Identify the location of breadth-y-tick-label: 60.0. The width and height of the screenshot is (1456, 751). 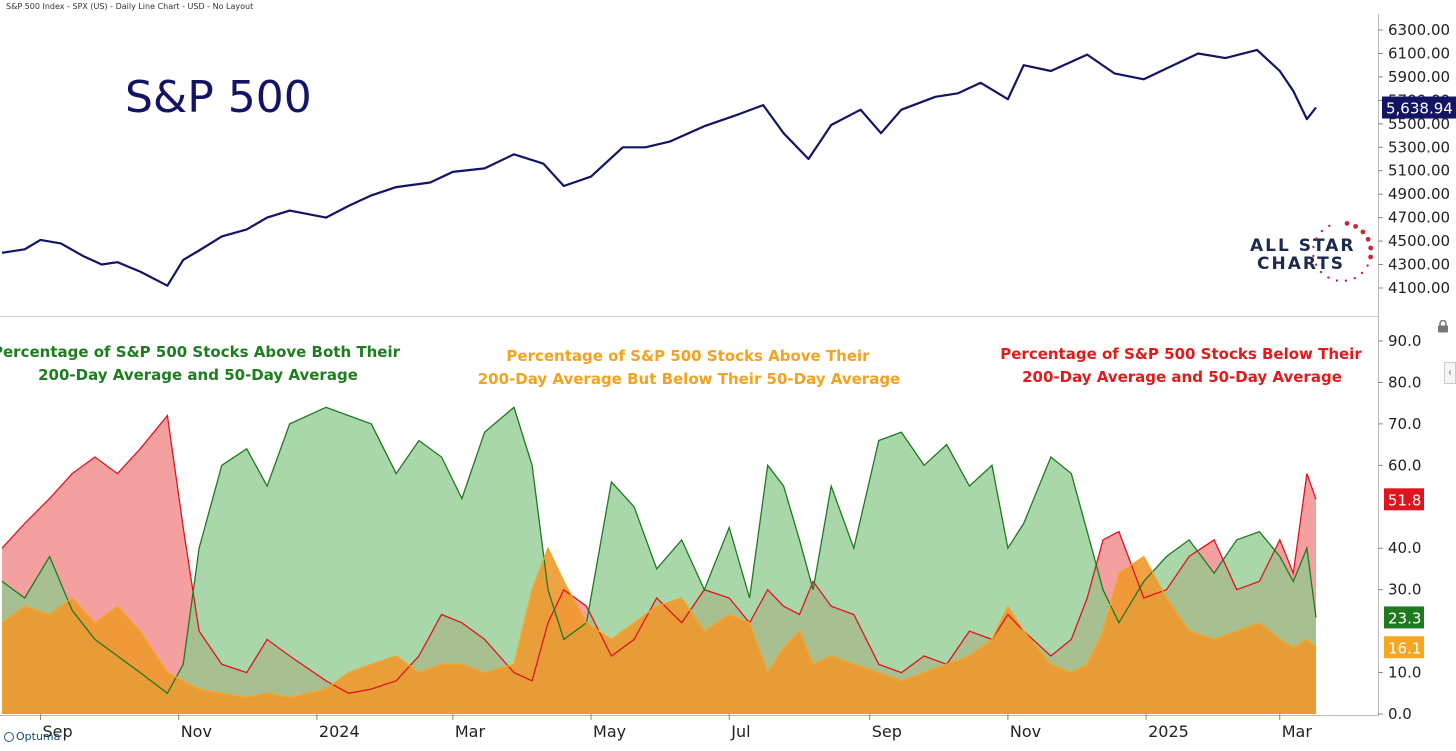
(1404, 465).